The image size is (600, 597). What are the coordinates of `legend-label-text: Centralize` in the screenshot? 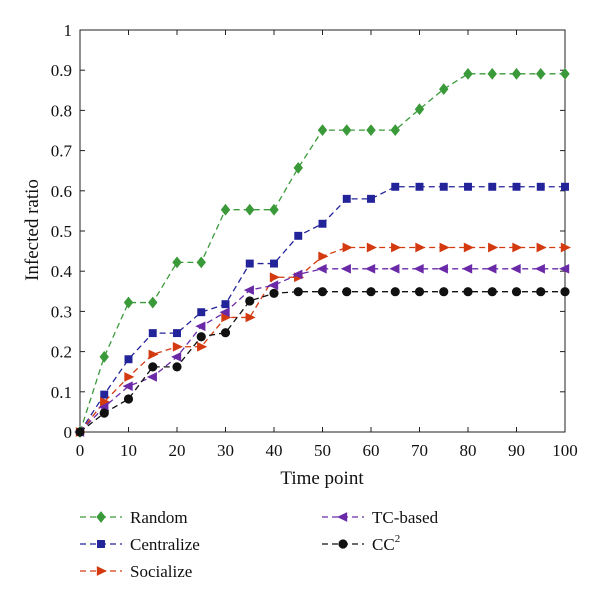 It's located at (165, 544).